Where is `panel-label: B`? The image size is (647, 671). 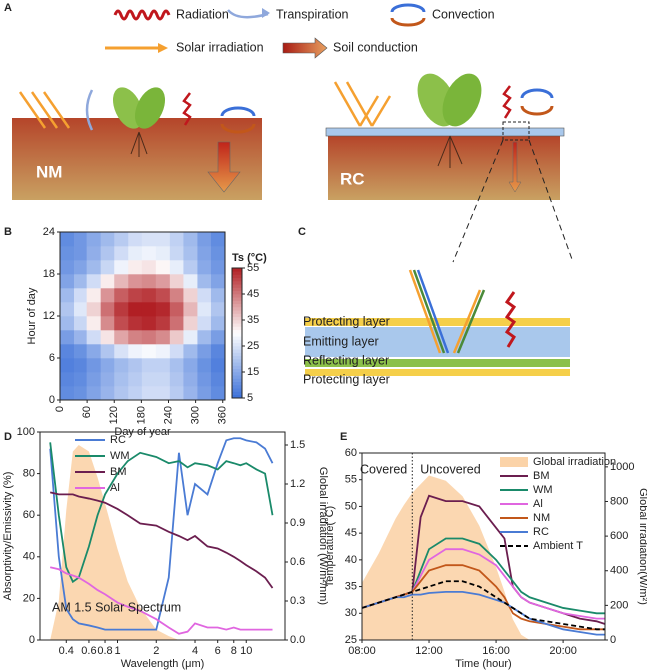
panel-label: B is located at coordinates (8, 232).